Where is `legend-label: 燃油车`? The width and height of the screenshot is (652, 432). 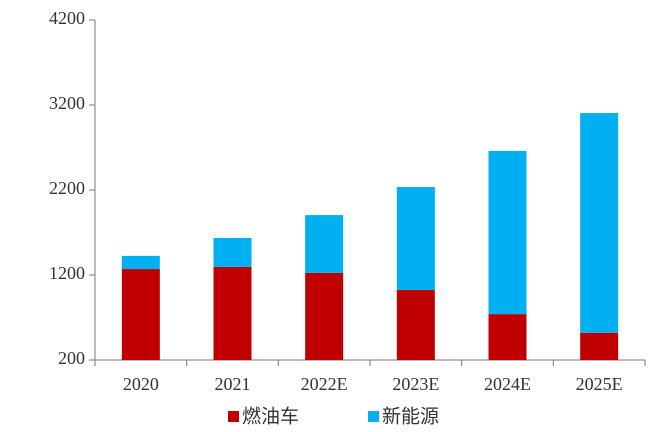 legend-label: 燃油车 is located at coordinates (270, 417).